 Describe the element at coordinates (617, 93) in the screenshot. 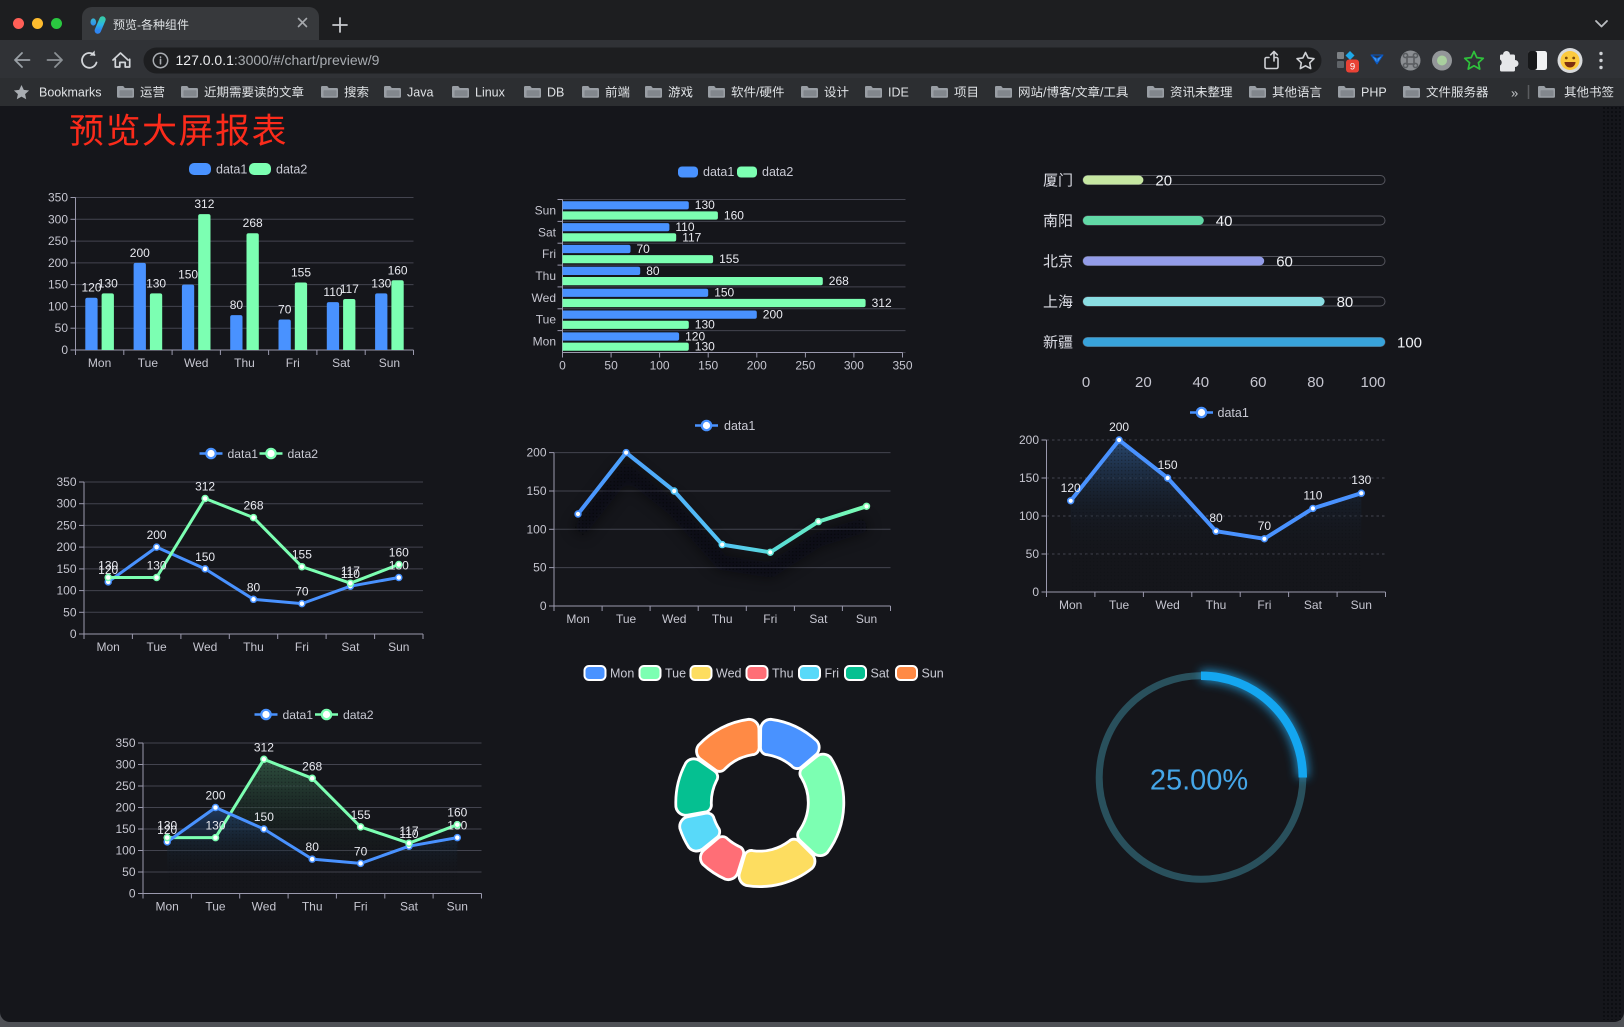

I see `svg-text: 前端` at that location.